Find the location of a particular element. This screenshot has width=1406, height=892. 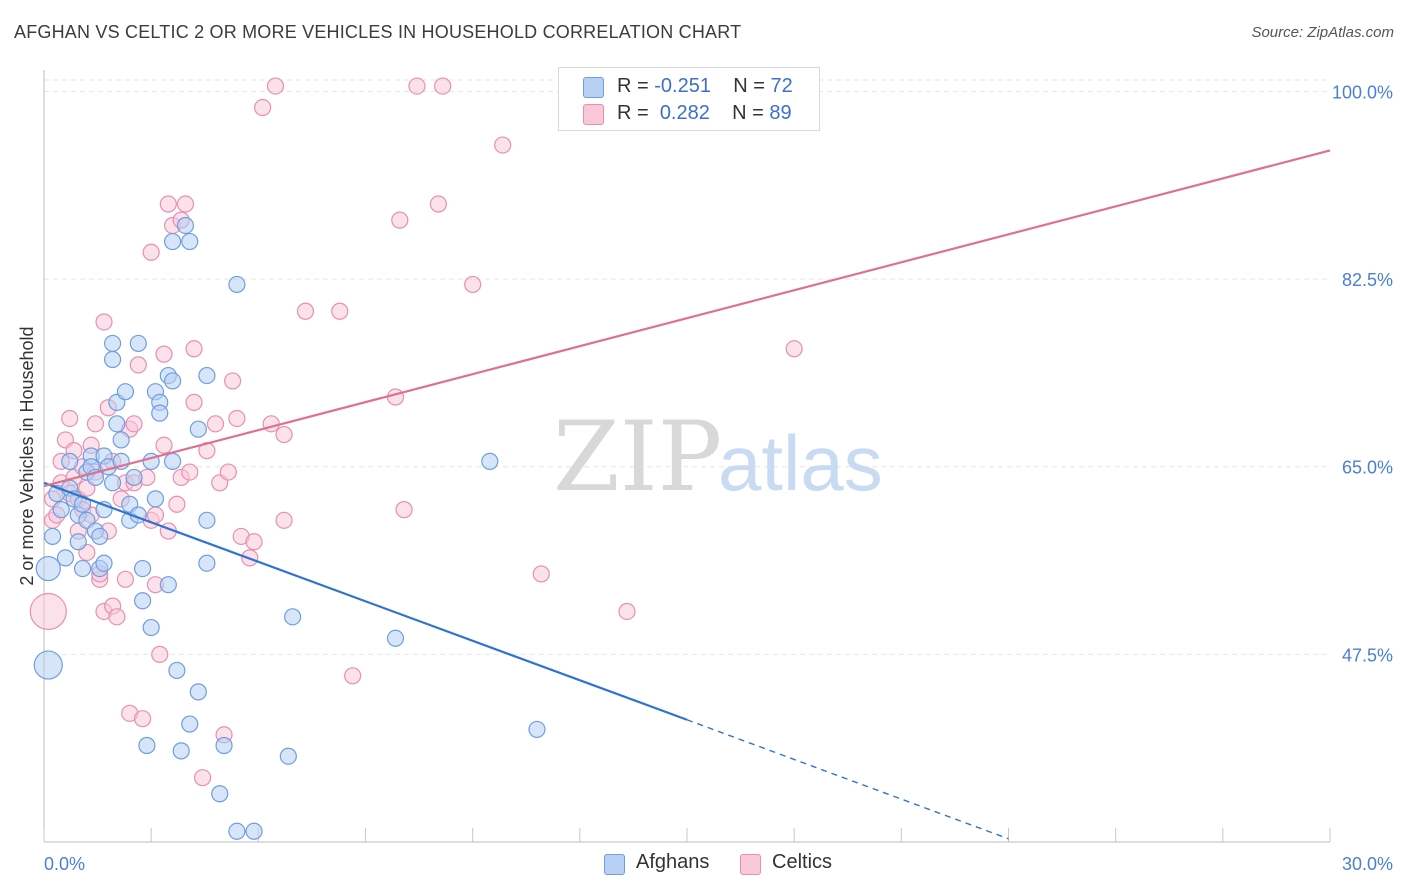

celtics-legend-label: Celtics is located at coordinates (802, 862).